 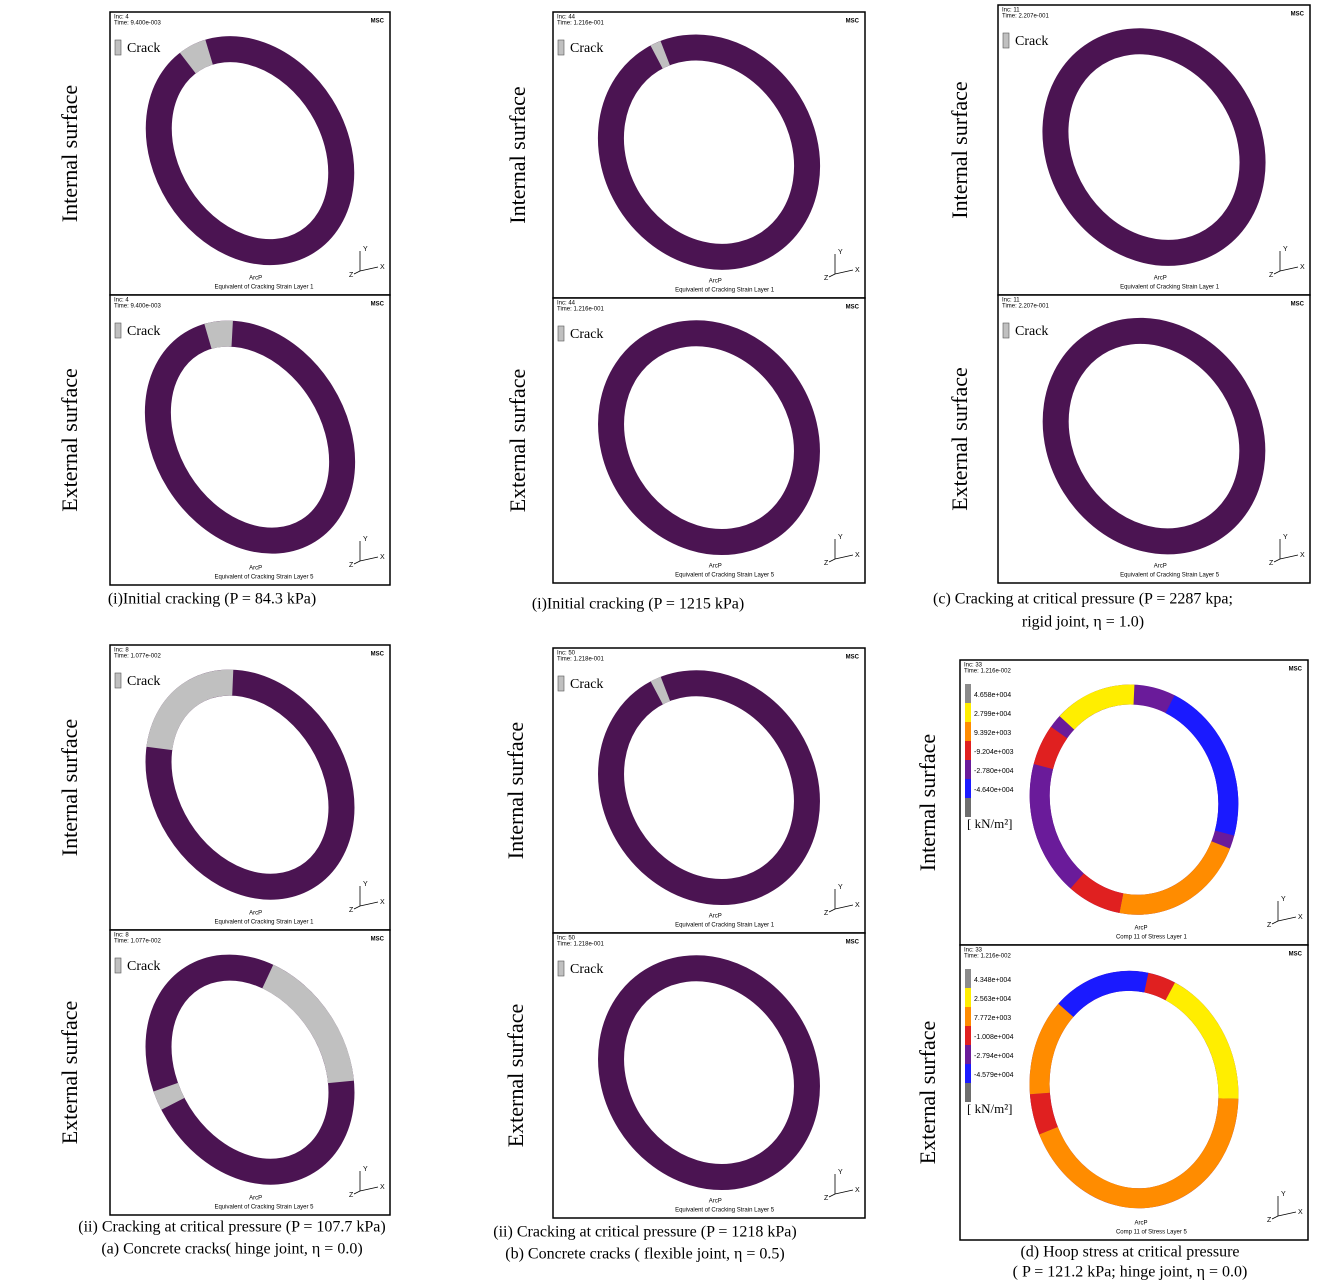 What do you see at coordinates (992, 695) in the screenshot?
I see `legend-value: 4.658e+004` at bounding box center [992, 695].